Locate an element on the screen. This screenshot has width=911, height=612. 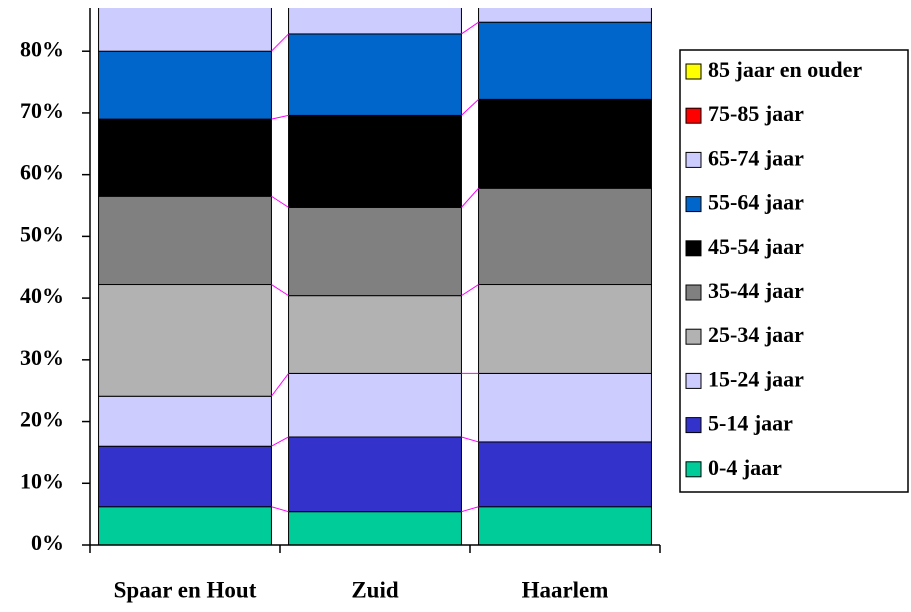
x-tick-label: Spaar en Hout is located at coordinates (185, 589).